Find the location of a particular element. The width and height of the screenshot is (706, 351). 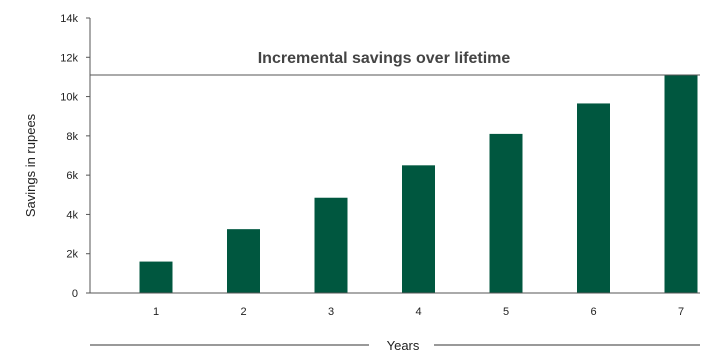

x-axis: 1 2 3 4 5 6 7 is located at coordinates (395, 305).